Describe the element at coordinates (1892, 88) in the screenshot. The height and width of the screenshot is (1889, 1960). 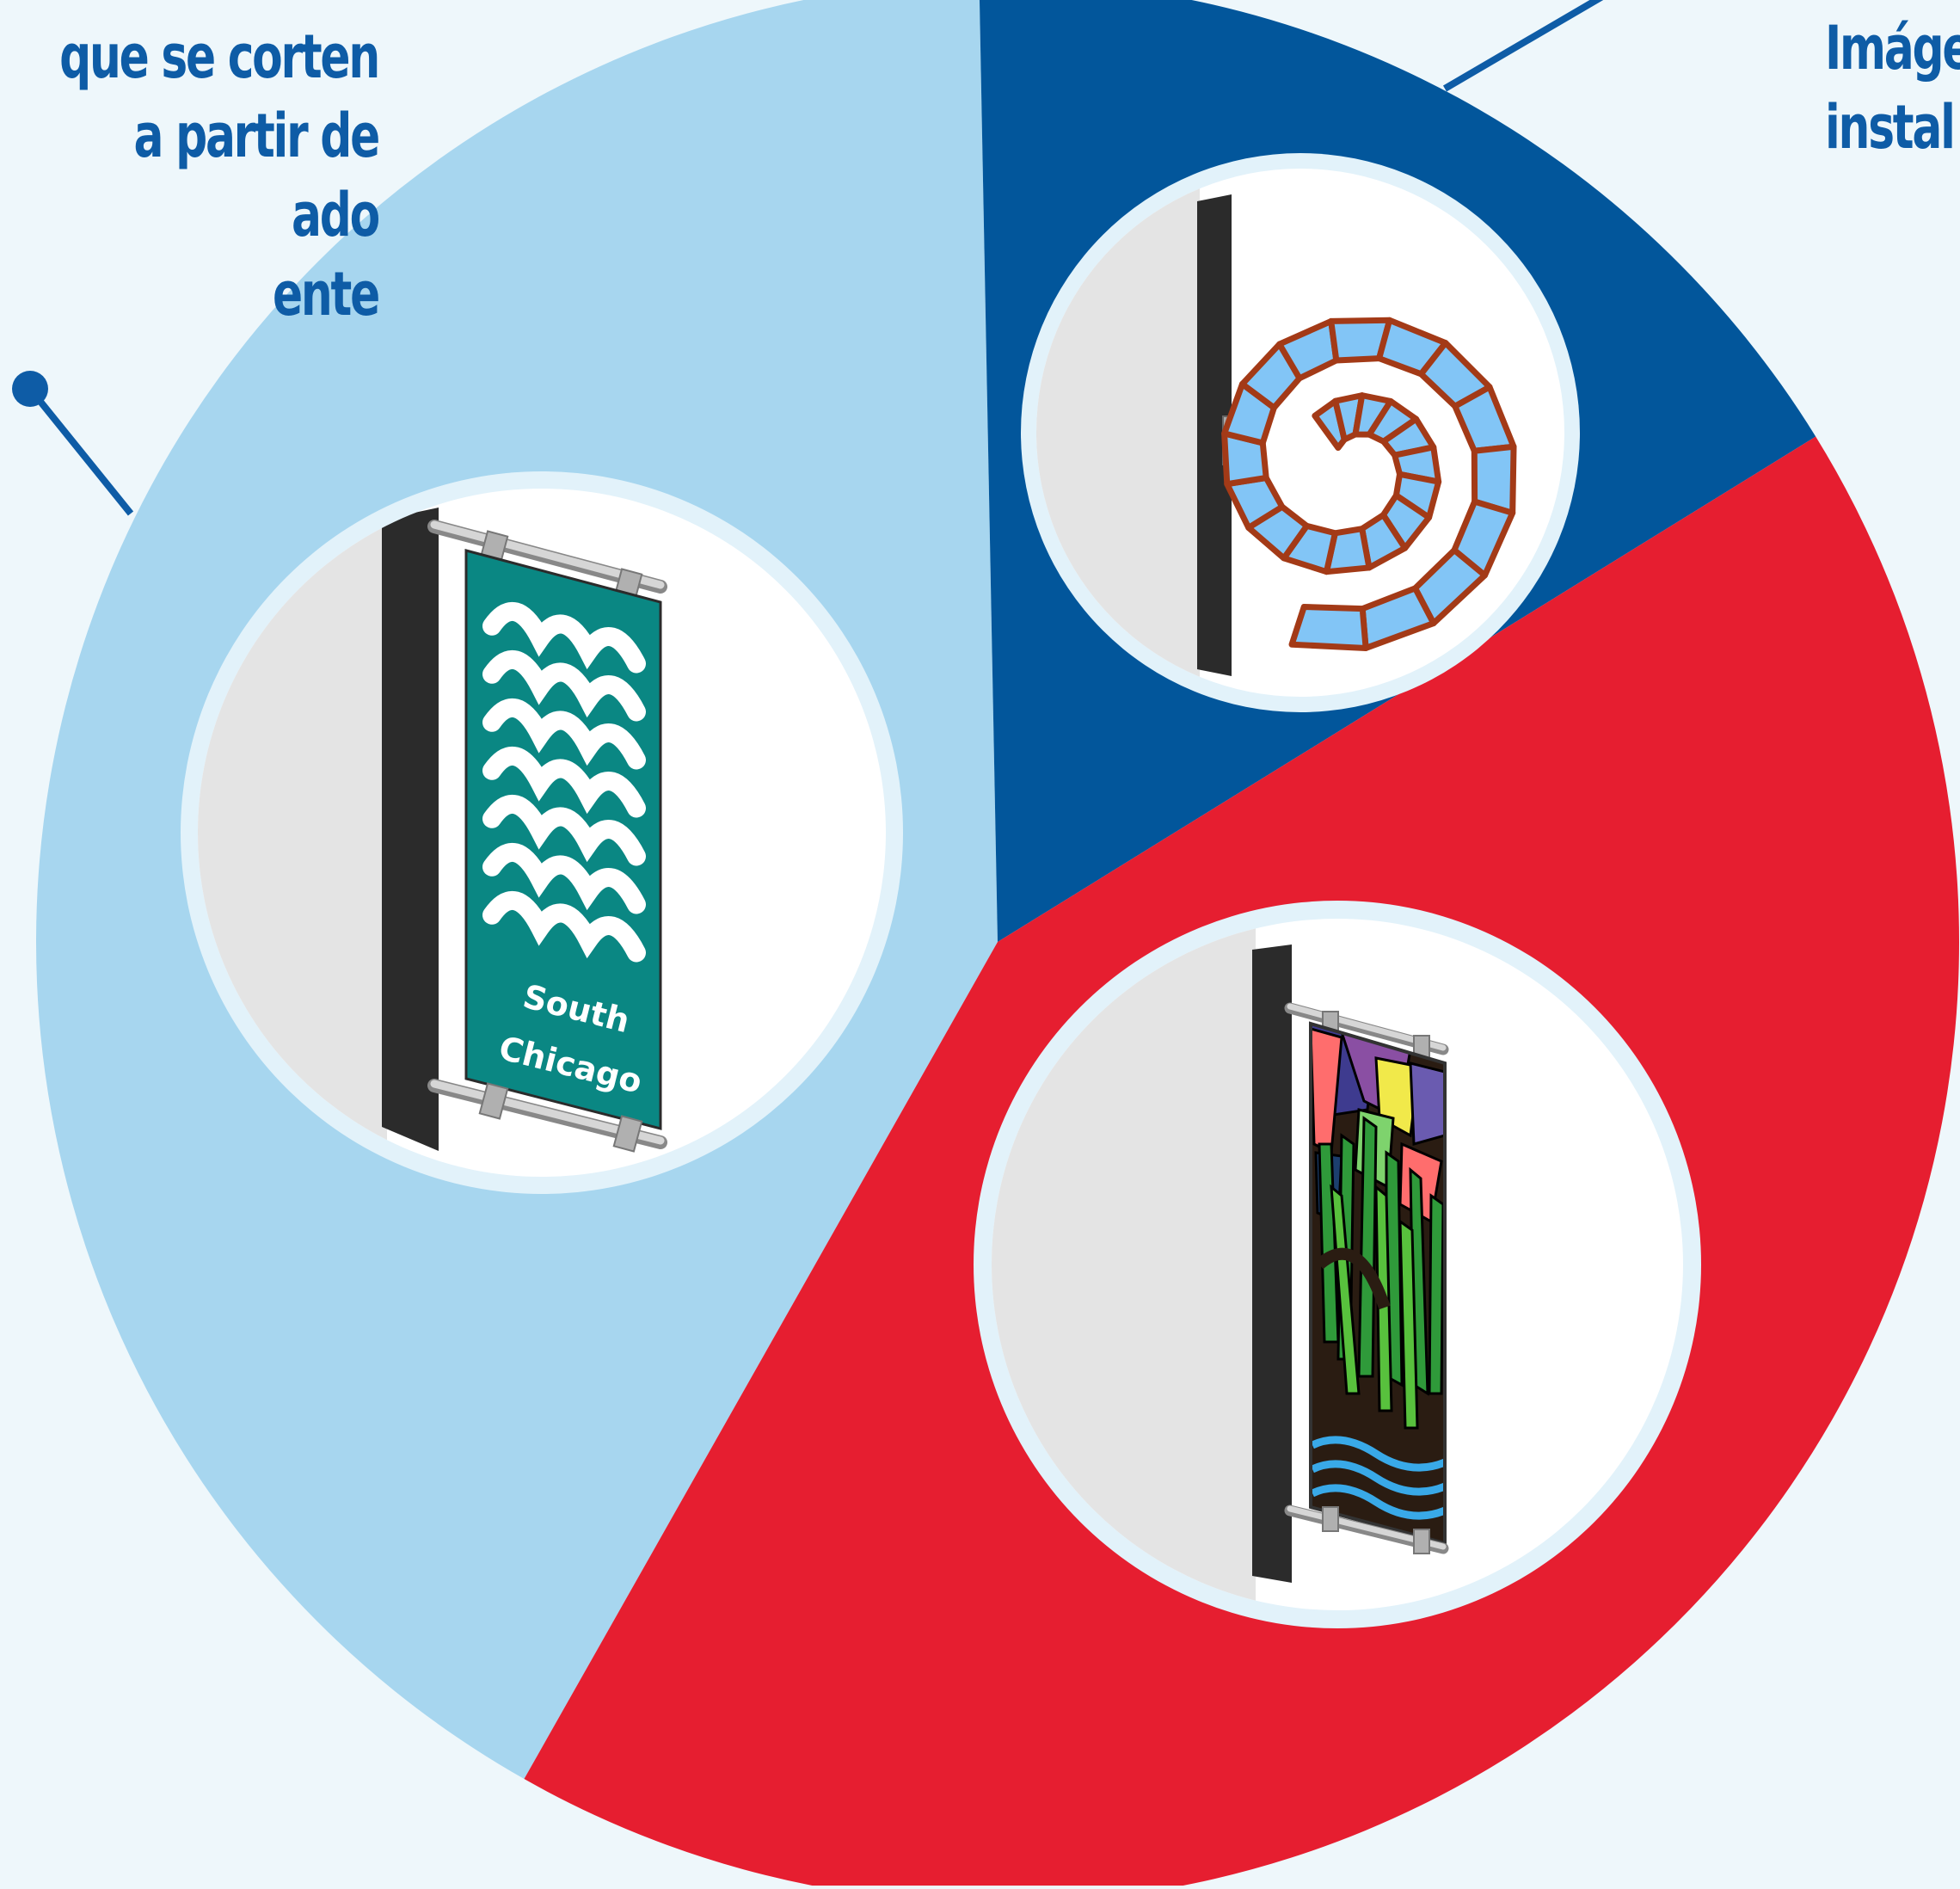
I see `right-callout-label: Imáge instal` at that location.